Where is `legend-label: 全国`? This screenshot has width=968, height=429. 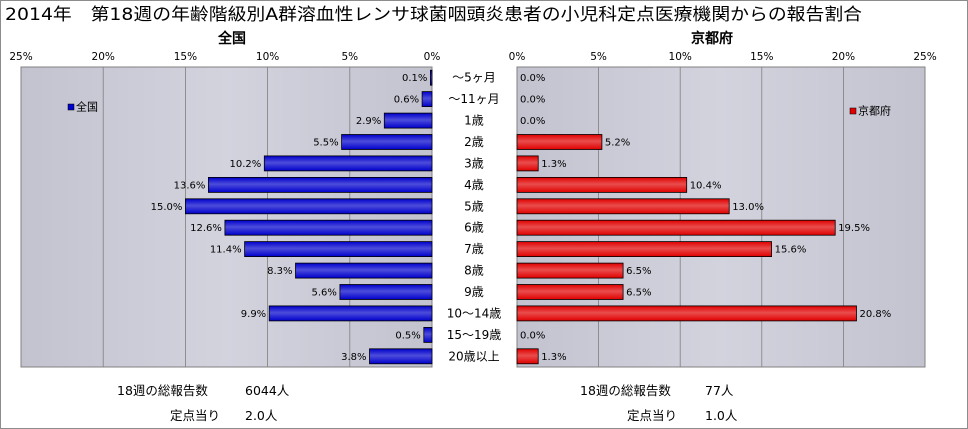 legend-label: 全国 is located at coordinates (87, 107).